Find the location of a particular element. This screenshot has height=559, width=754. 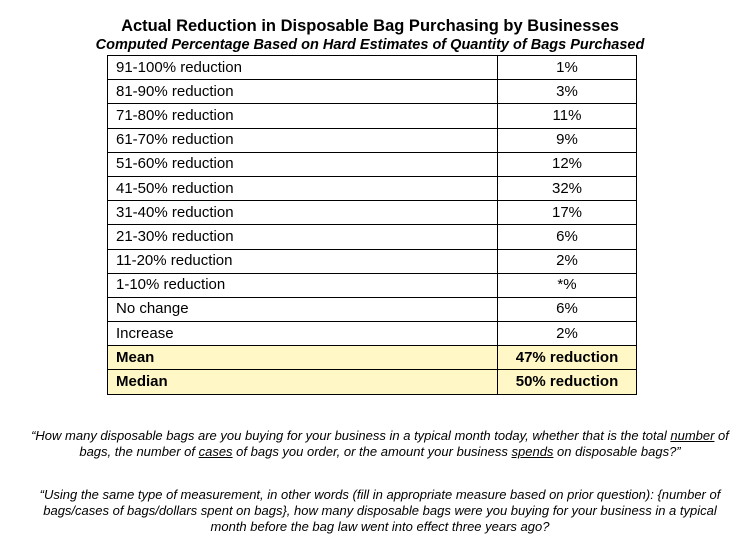

row-label: 41-50% reduction is located at coordinates (302, 188).